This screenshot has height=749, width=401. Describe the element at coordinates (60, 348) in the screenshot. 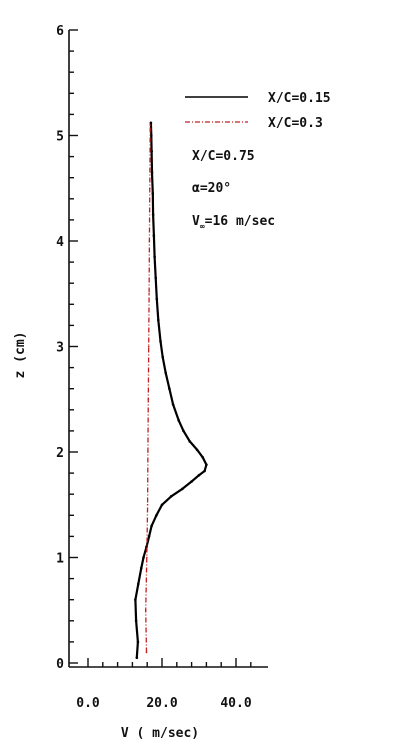

I see `y-tick-label: 3` at that location.